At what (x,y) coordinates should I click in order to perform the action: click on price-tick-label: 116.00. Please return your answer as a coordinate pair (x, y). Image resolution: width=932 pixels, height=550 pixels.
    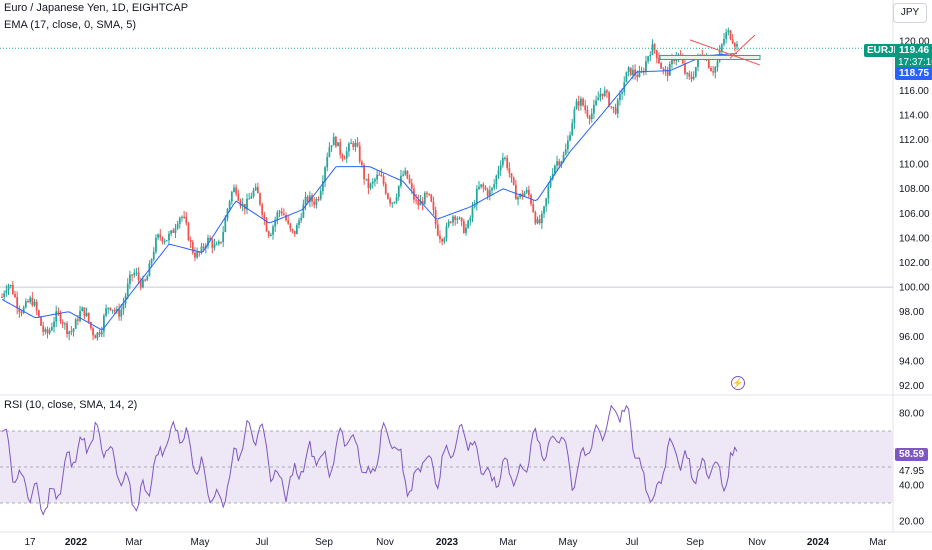
    Looking at the image, I should click on (914, 91).